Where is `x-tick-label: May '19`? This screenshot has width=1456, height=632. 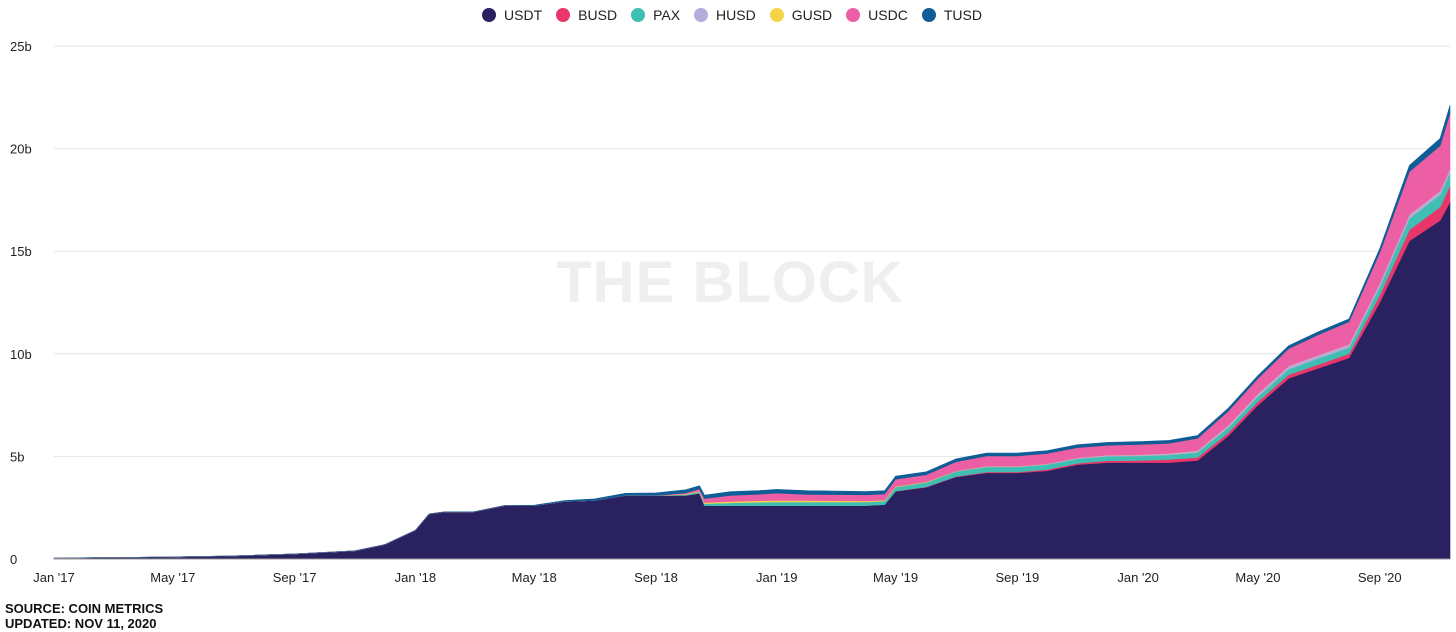
x-tick-label: May '19 is located at coordinates (895, 577).